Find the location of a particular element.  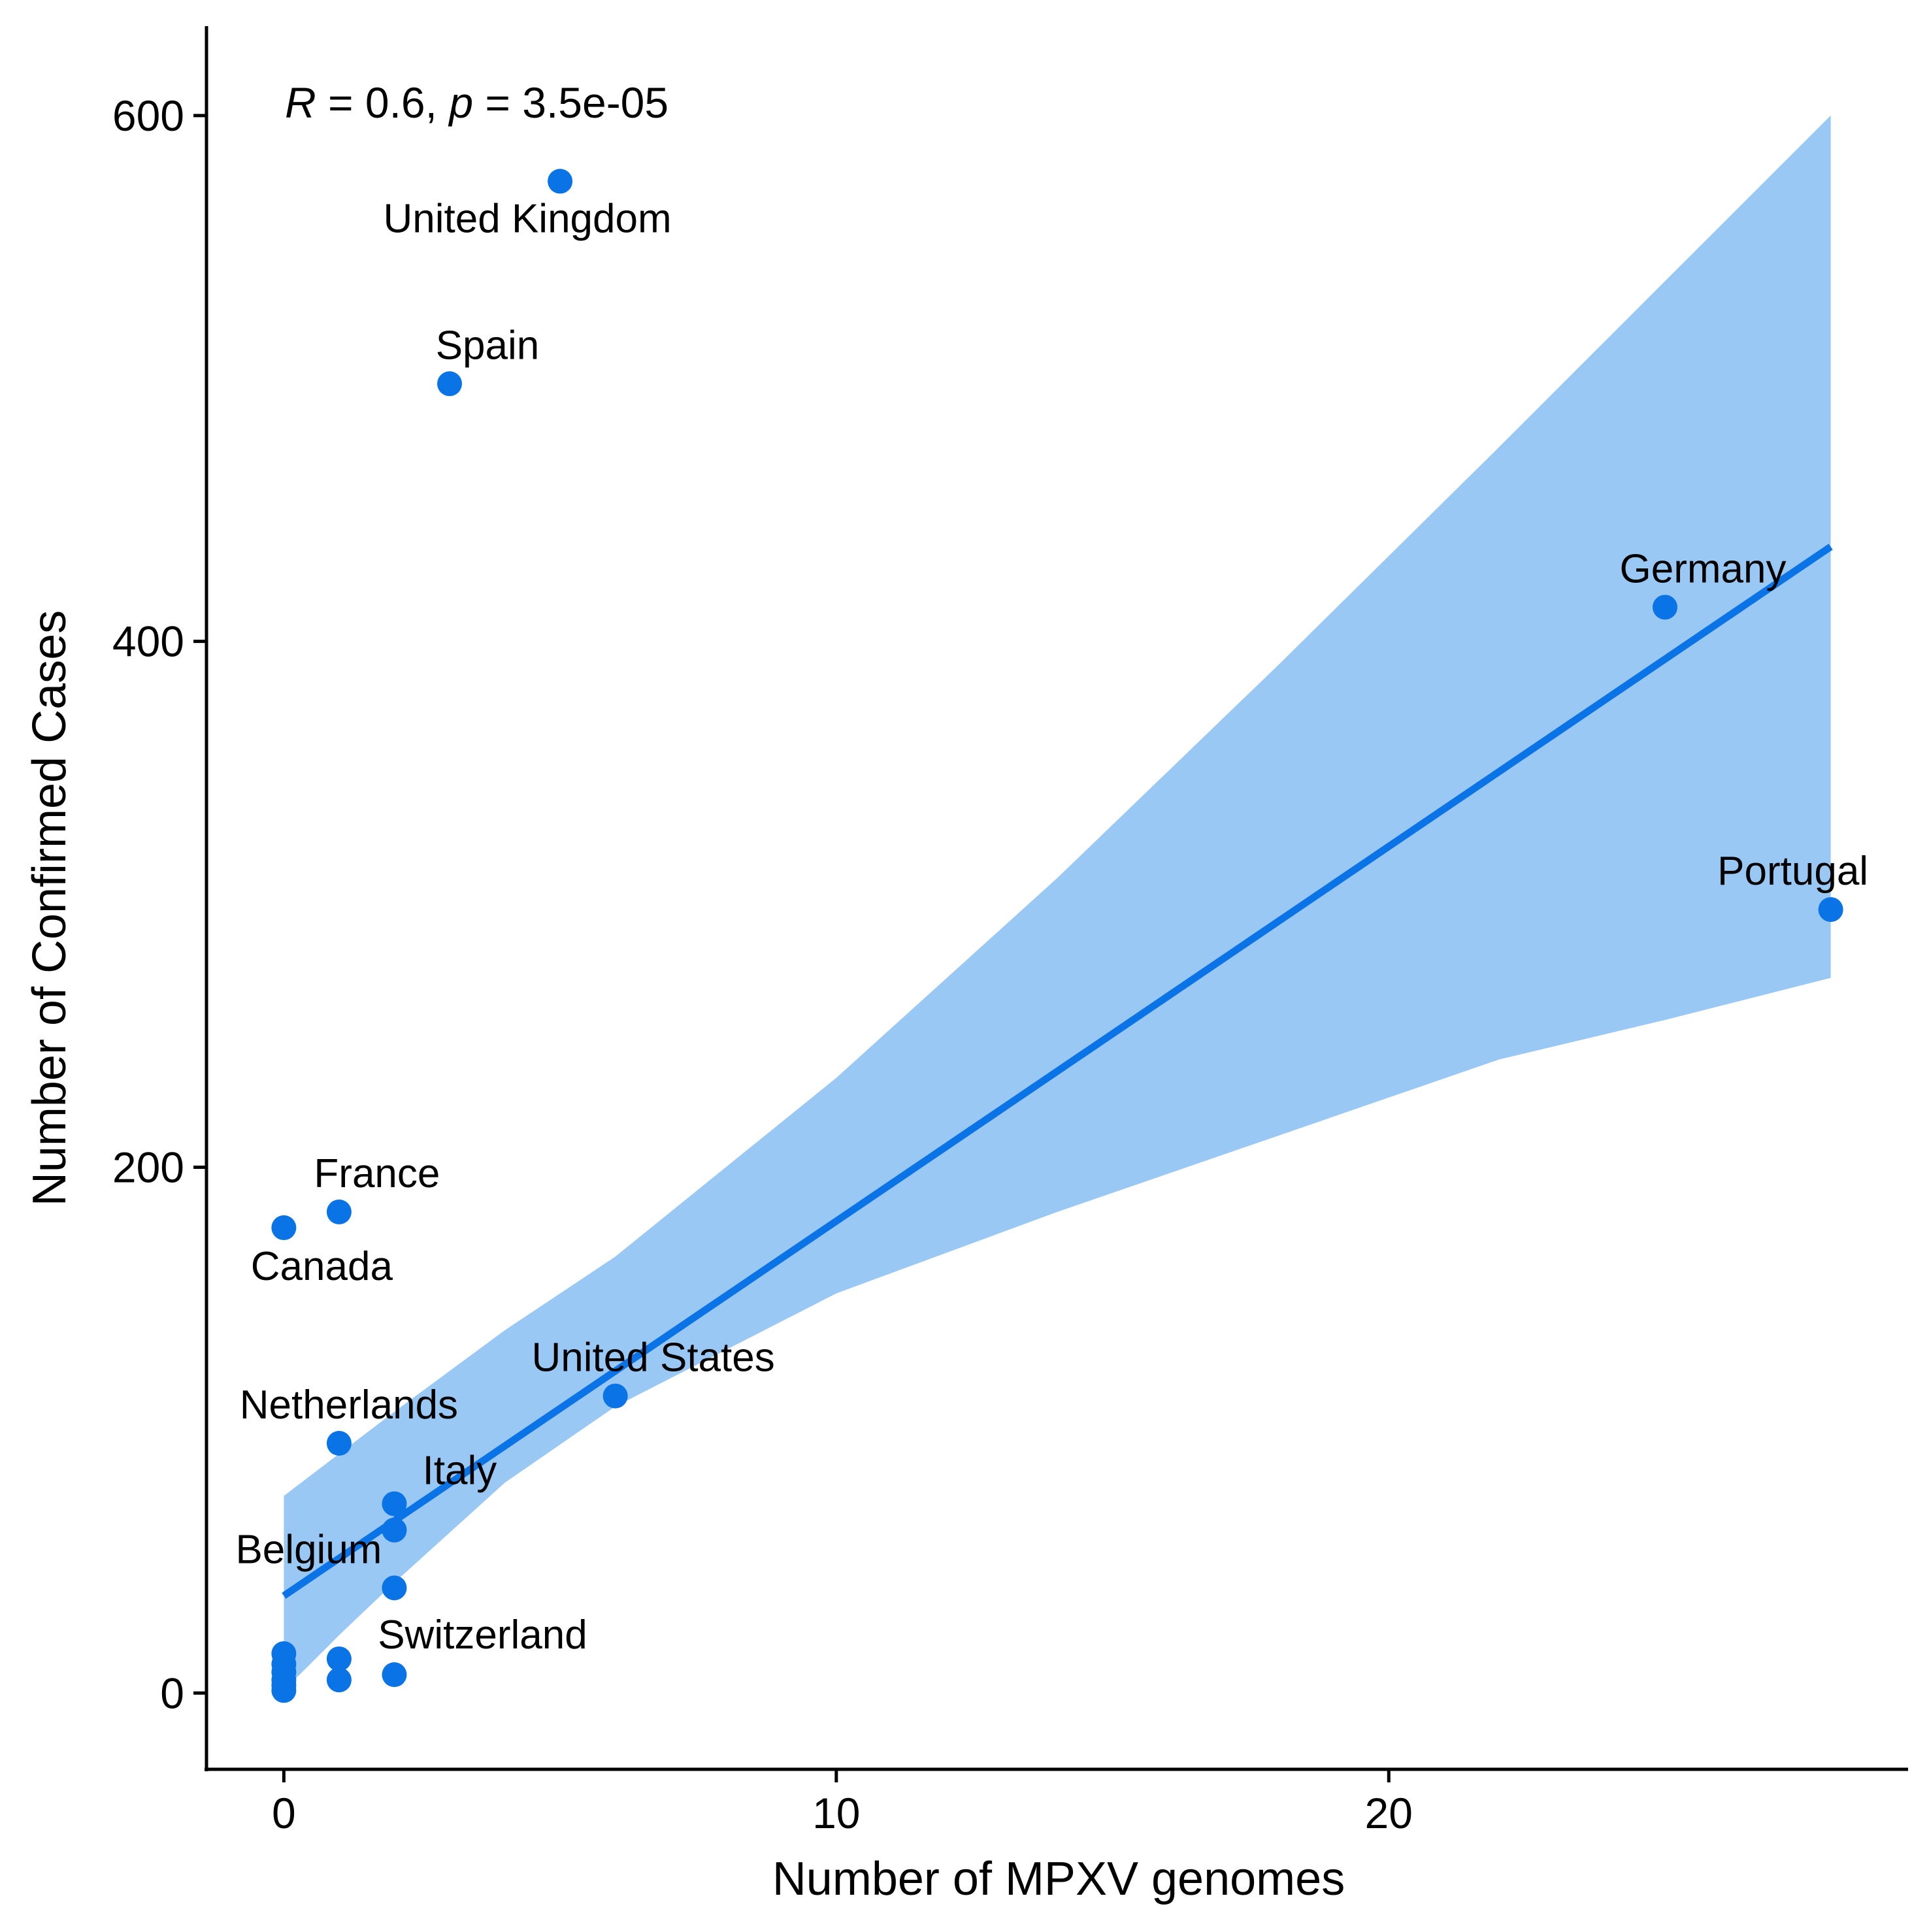

x-tick-label: 10 is located at coordinates (836, 1813).